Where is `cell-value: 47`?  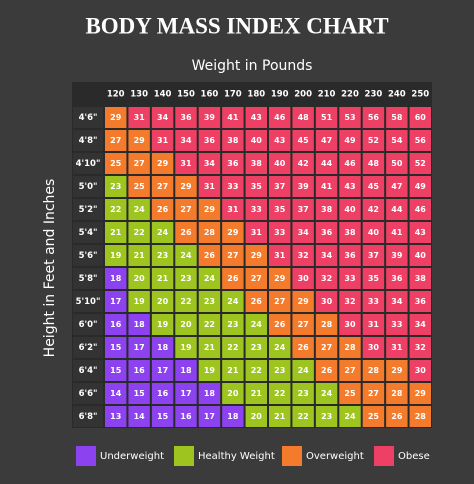
cell-value: 47 is located at coordinates (396, 186).